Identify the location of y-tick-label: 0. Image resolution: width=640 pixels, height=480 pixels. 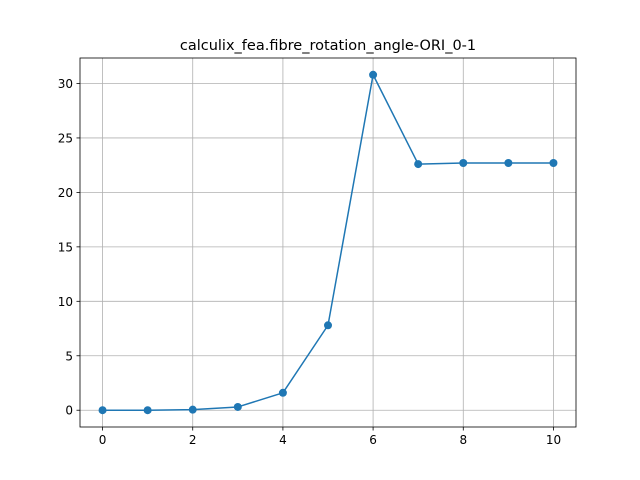
(69, 411).